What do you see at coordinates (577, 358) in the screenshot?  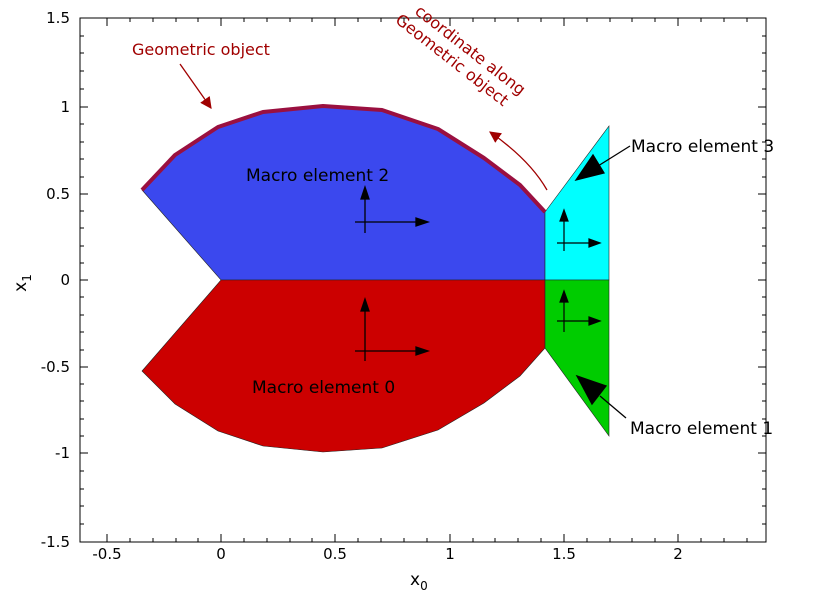 I see `macro-element-1-region` at bounding box center [577, 358].